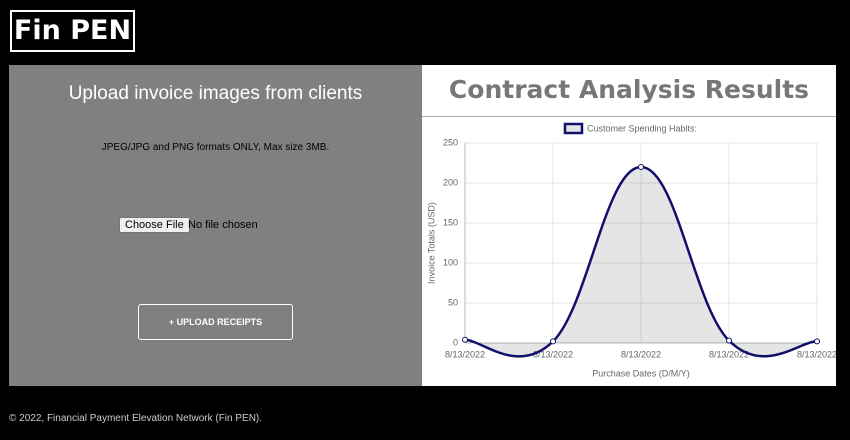 The width and height of the screenshot is (850, 440). Describe the element at coordinates (455, 342) in the screenshot. I see `y-tick-label: 0` at that location.